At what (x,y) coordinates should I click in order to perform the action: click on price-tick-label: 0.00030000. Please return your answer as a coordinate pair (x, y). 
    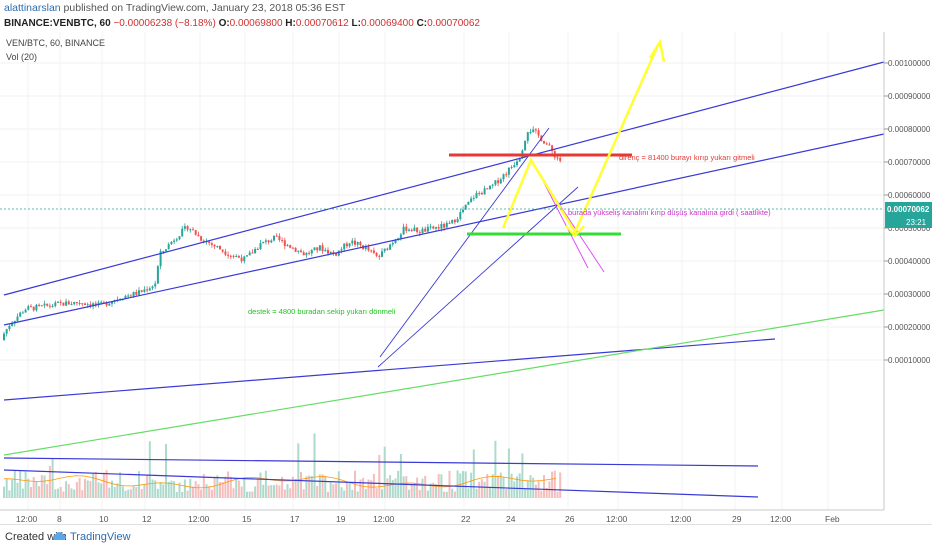
    Looking at the image, I should click on (909, 294).